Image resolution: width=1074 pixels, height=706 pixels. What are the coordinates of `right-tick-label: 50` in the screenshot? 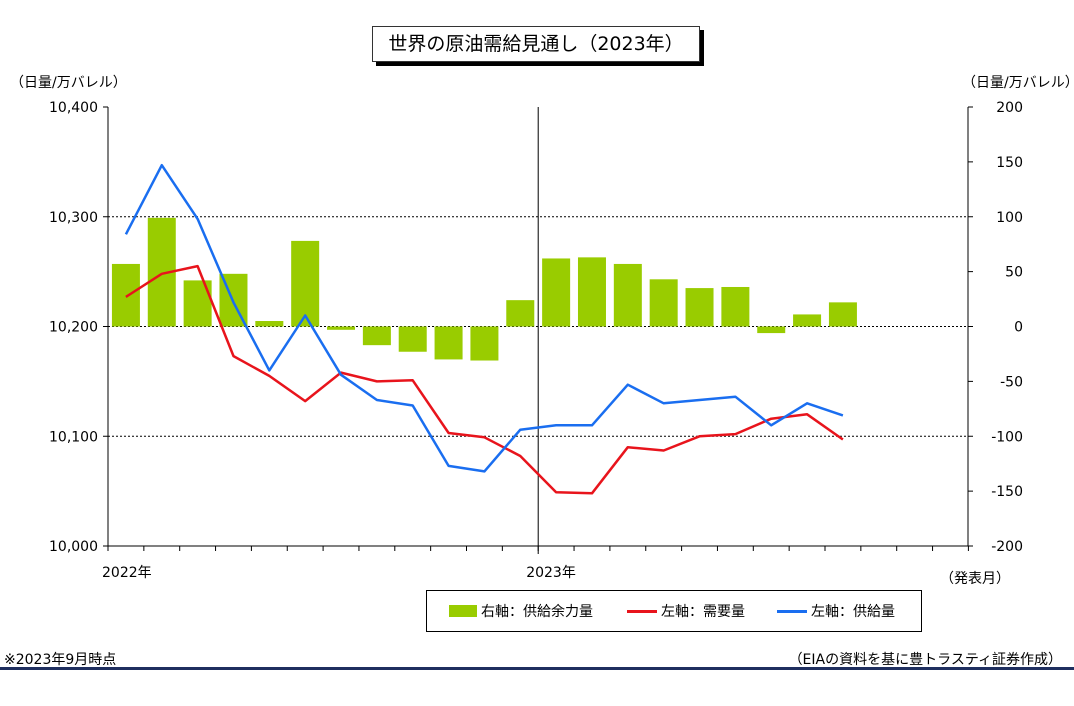 It's located at (1014, 273).